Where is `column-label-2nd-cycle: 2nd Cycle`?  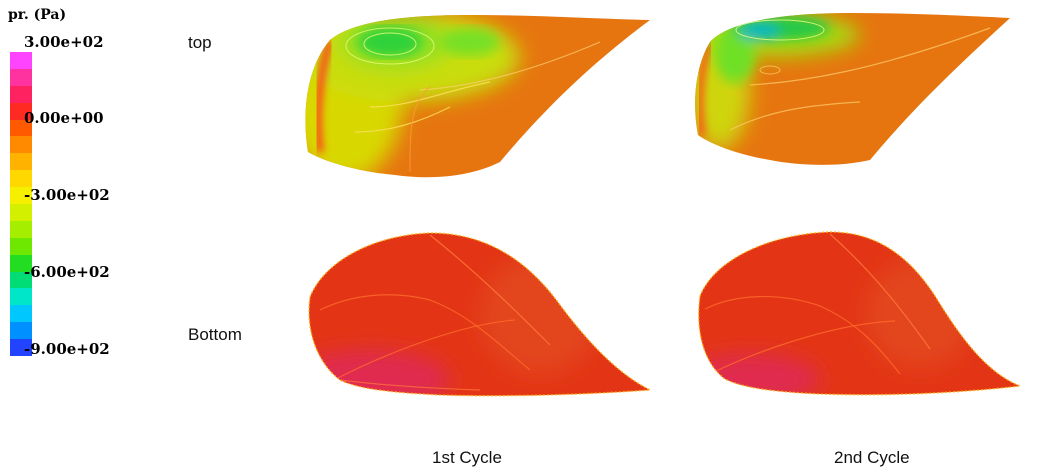 column-label-2nd-cycle: 2nd Cycle is located at coordinates (872, 457).